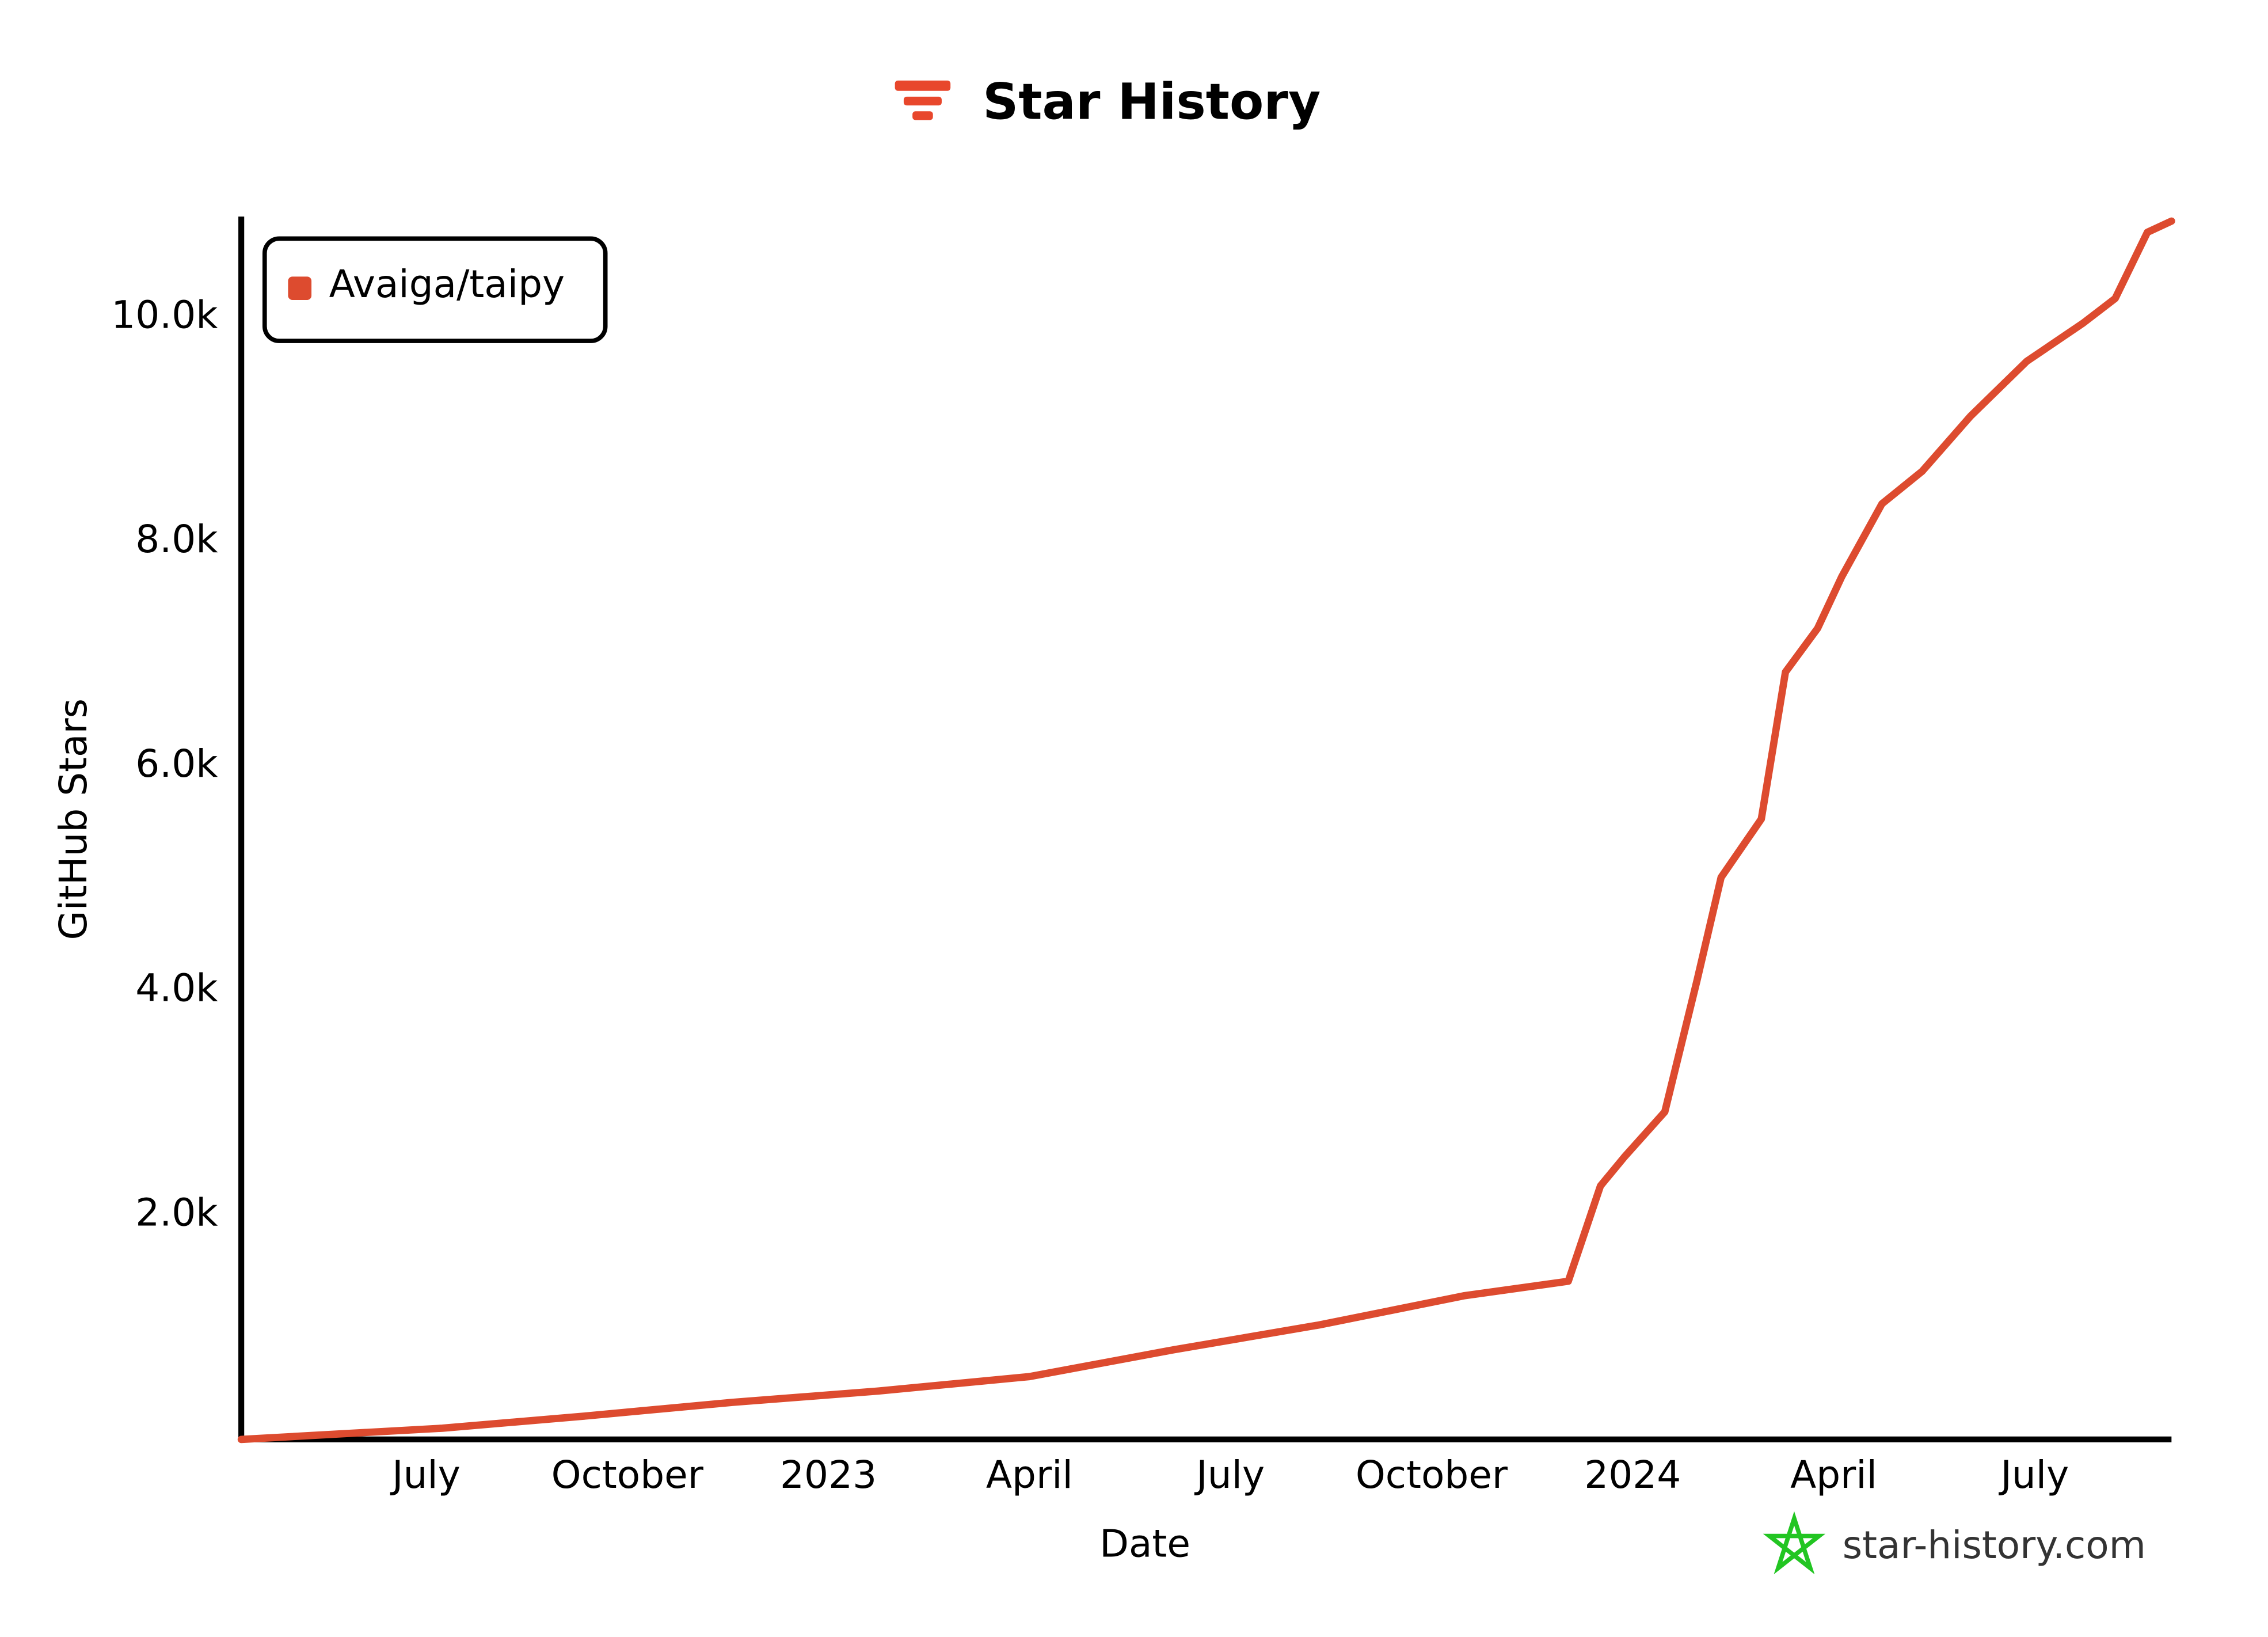 This screenshot has width=2268, height=1637. What do you see at coordinates (447, 284) in the screenshot?
I see `legend-label: Avaiga/taipy` at bounding box center [447, 284].